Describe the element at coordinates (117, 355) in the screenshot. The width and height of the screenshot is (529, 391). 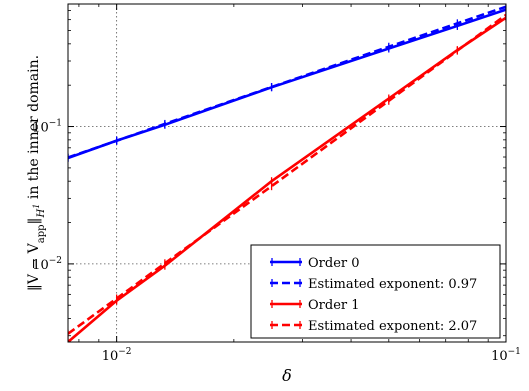
I see `x-tick-label: 10⁻²` at that location.